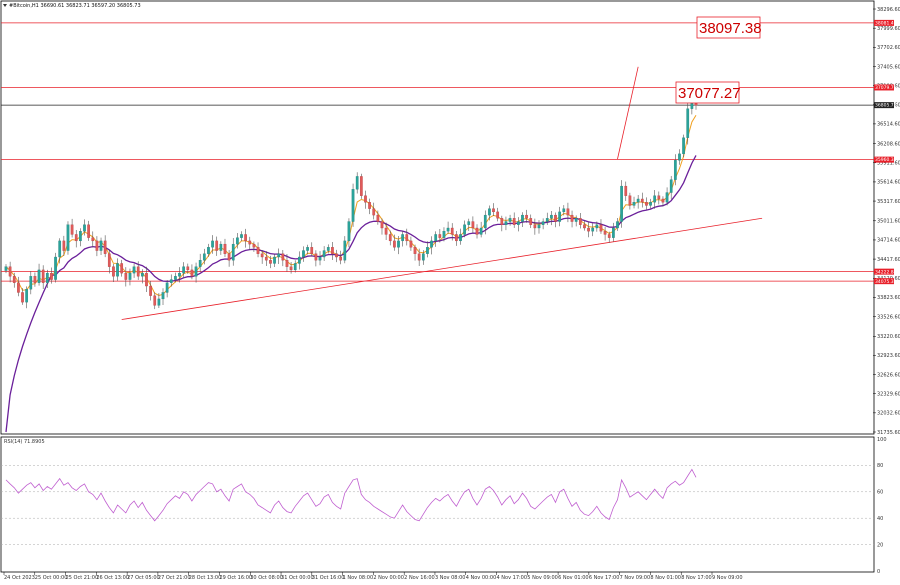  Describe the element at coordinates (51, 578) in the screenshot. I see `time-tick-label: 25 Oct 00:00` at that location.